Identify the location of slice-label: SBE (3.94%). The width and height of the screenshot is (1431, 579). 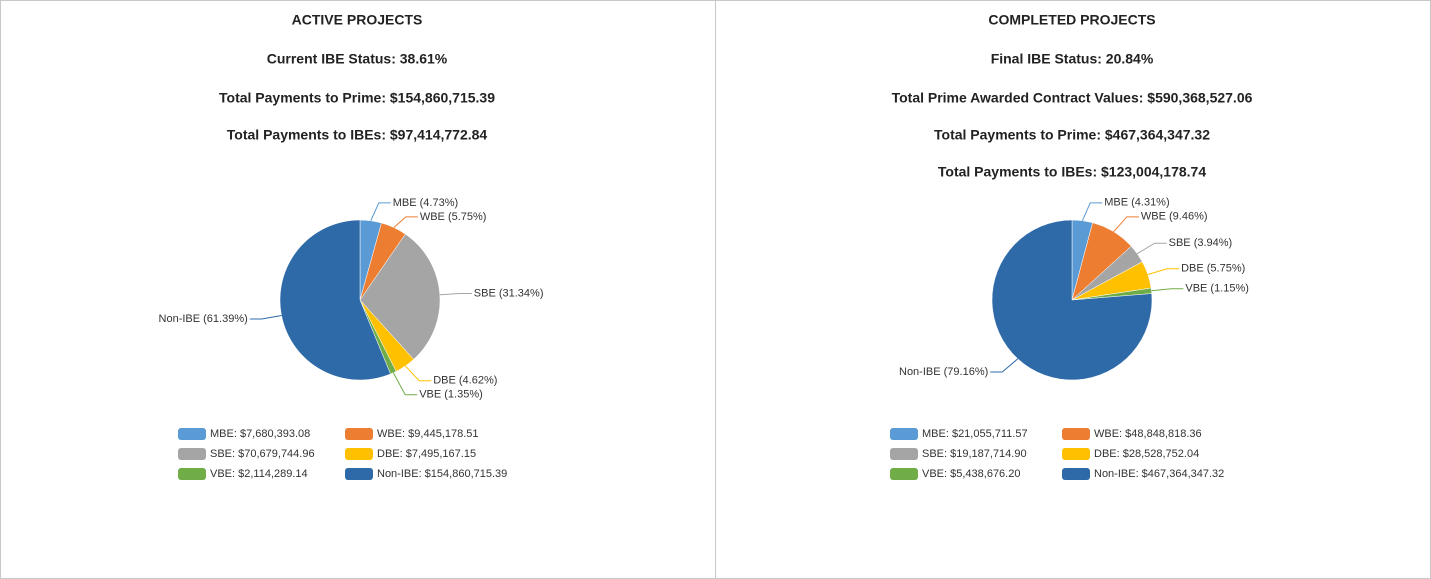
(1201, 243).